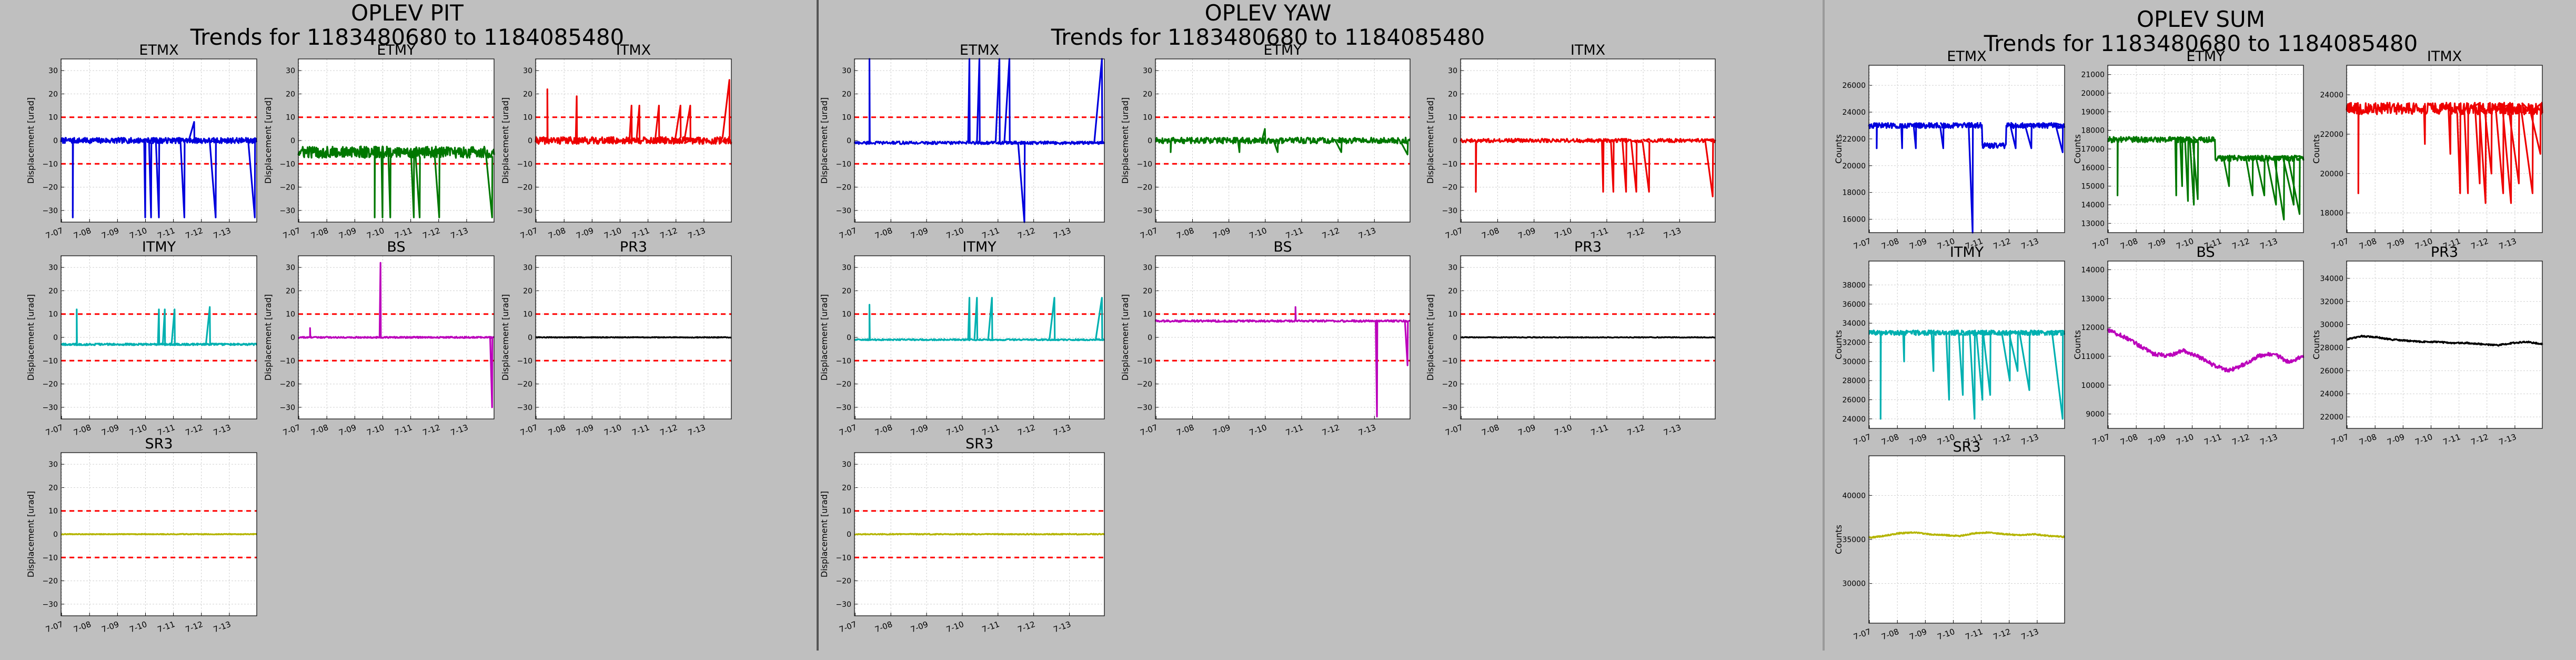 This screenshot has width=2576, height=660. I want to click on g0-bs-ytick-label-6: 30, so click(291, 268).